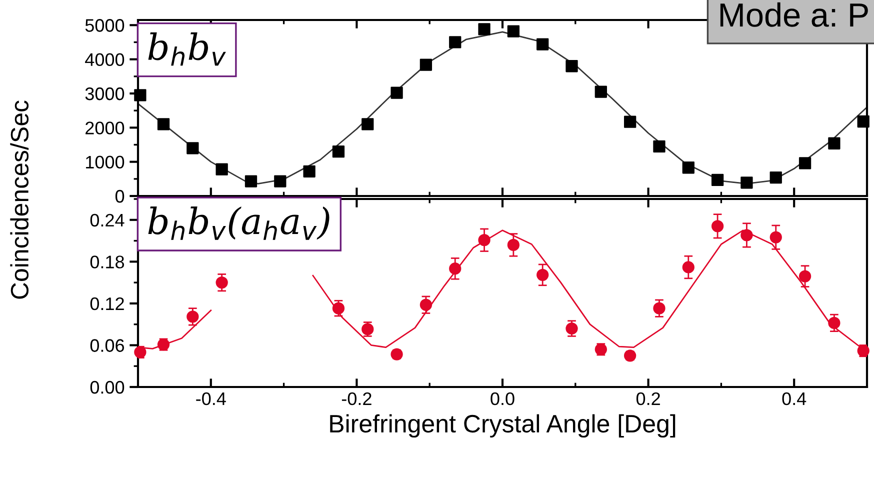  I want to click on x-axis-title: Birefringent Crystal Angle [Deg], so click(503, 426).